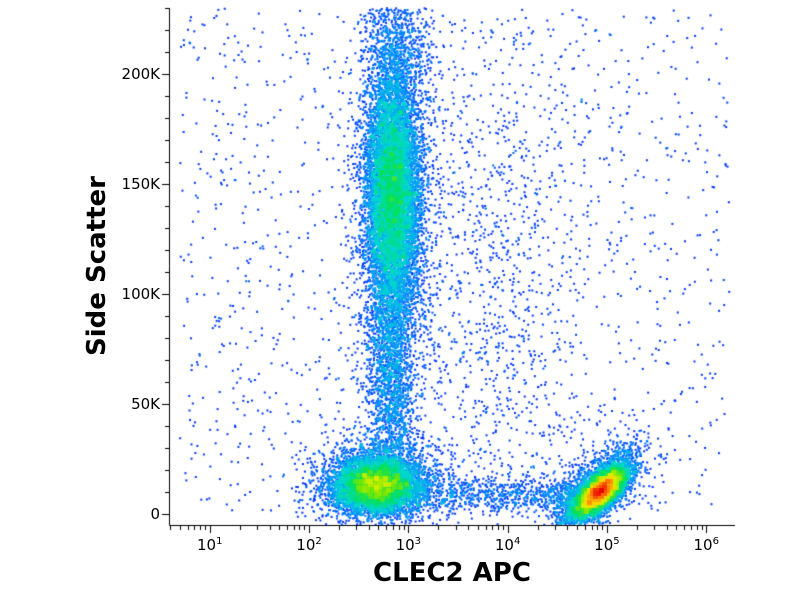  I want to click on y-tick-label: 0, so click(155, 514).